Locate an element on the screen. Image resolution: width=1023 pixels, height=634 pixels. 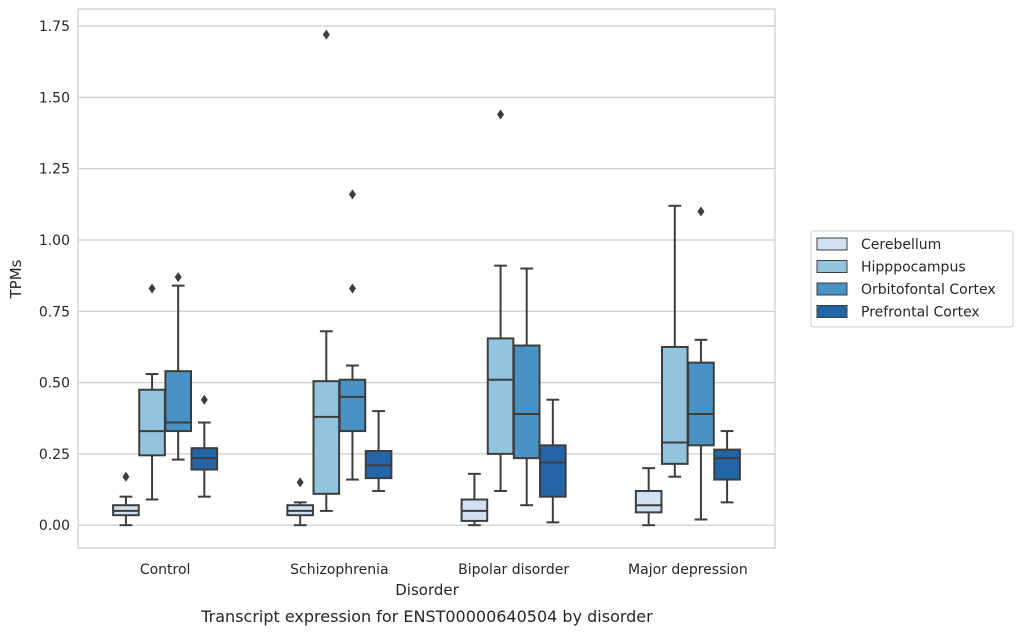
legend-label-0: Cerebellum is located at coordinates (901, 245).